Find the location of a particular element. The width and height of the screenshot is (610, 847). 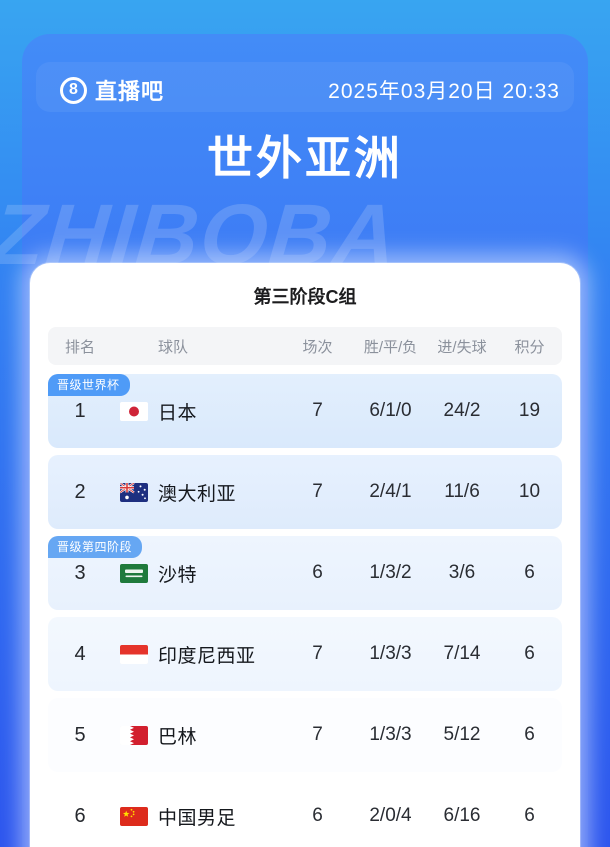

flag-japan-icon is located at coordinates (134, 411).